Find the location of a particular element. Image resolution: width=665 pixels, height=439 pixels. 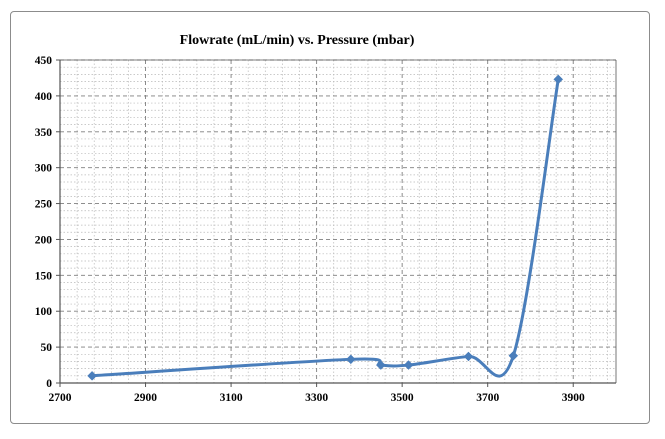

y-tick-label: 300 is located at coordinates (44, 169).